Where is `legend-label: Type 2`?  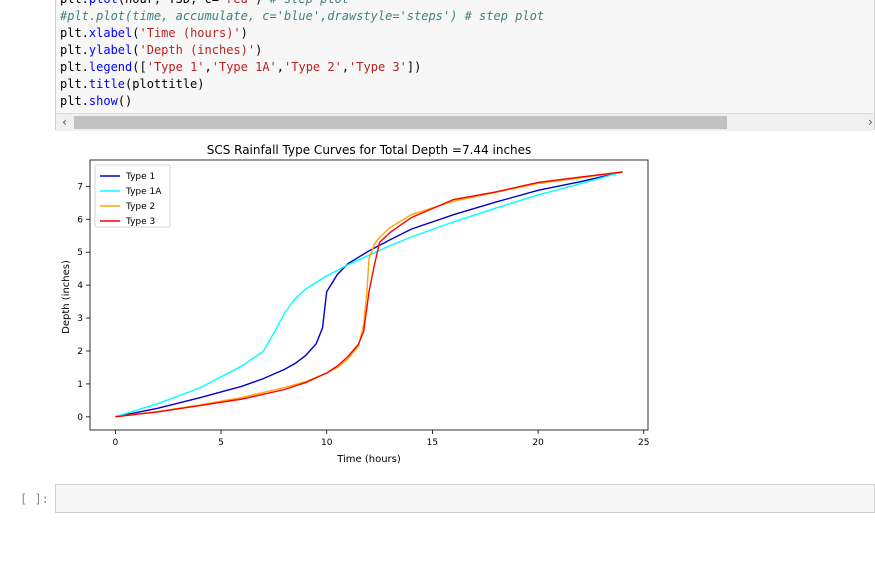
legend-label: Type 2 is located at coordinates (140, 207).